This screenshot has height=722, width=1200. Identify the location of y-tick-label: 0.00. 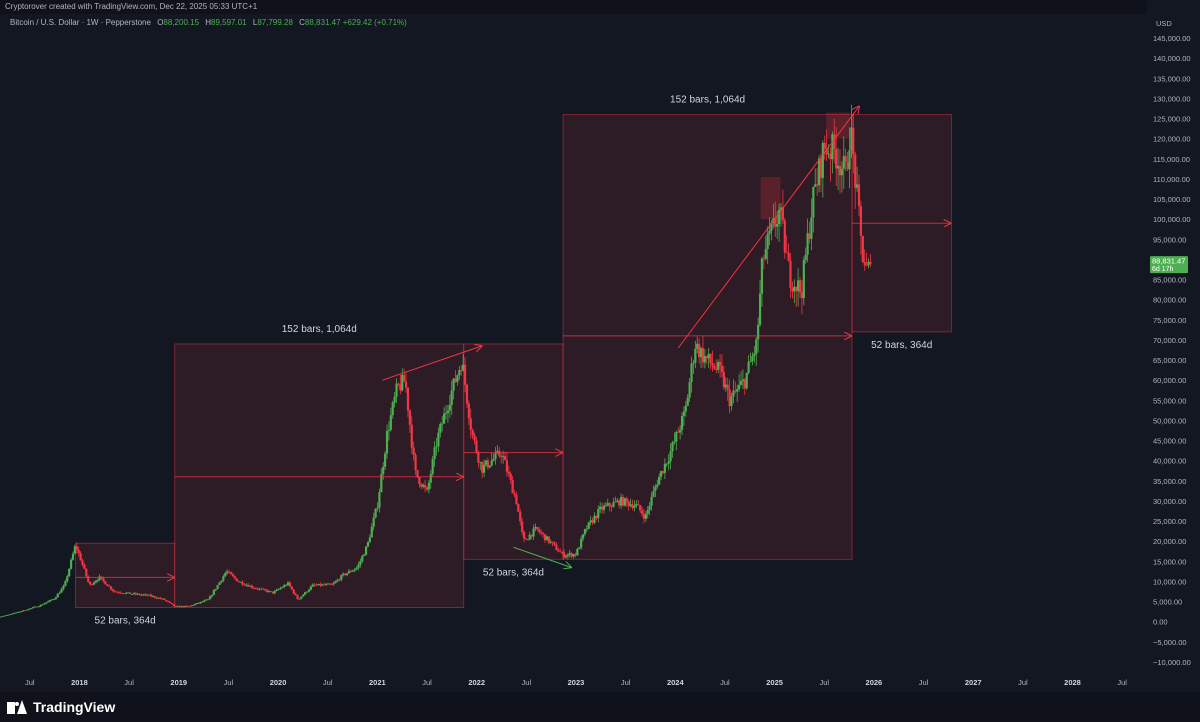
(1160, 622).